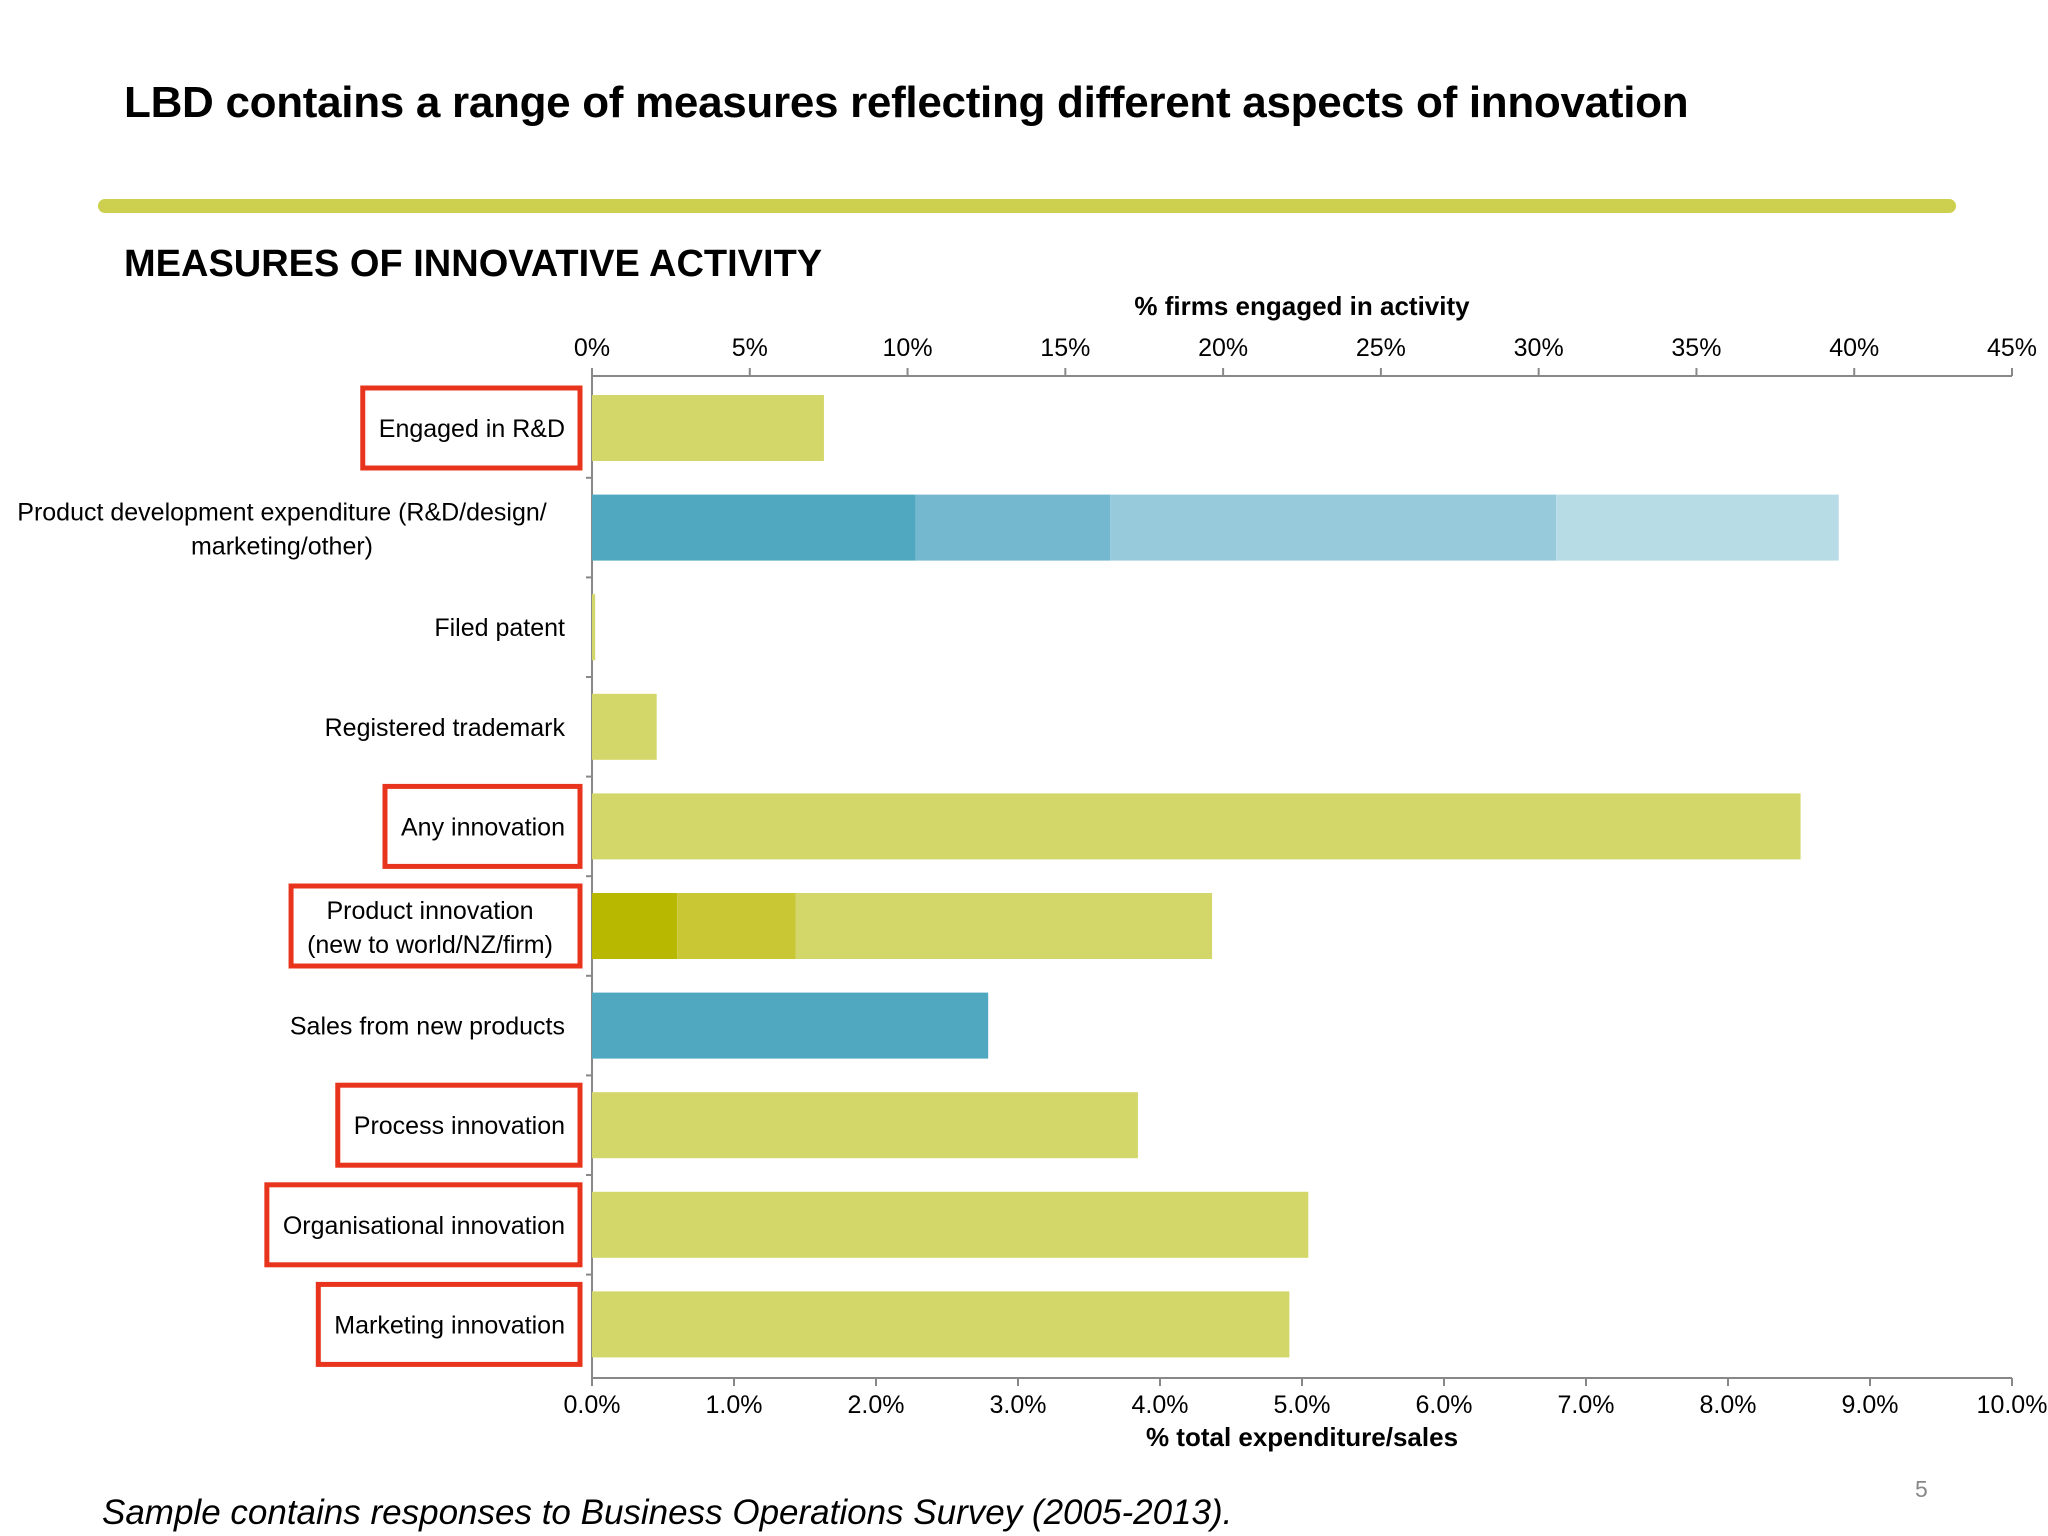 The height and width of the screenshot is (1536, 2048). What do you see at coordinates (908, 348) in the screenshot?
I see `top-axis-tick-label: 10%` at bounding box center [908, 348].